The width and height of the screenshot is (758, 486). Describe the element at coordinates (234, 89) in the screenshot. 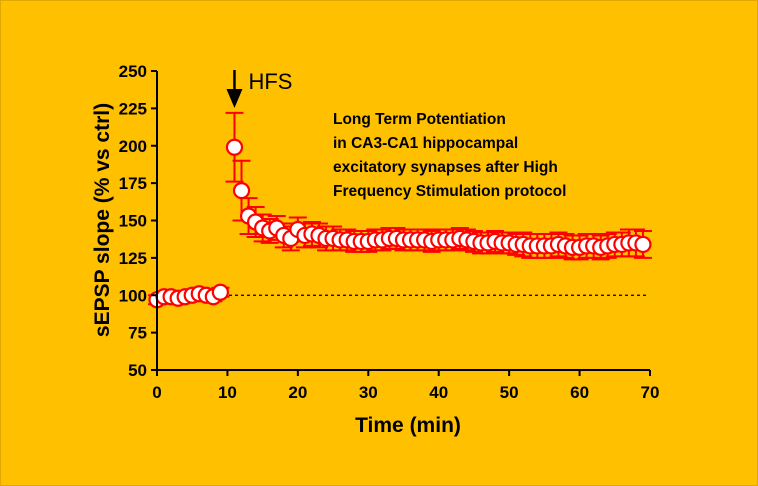

I see `hfs-arrow-icon` at that location.